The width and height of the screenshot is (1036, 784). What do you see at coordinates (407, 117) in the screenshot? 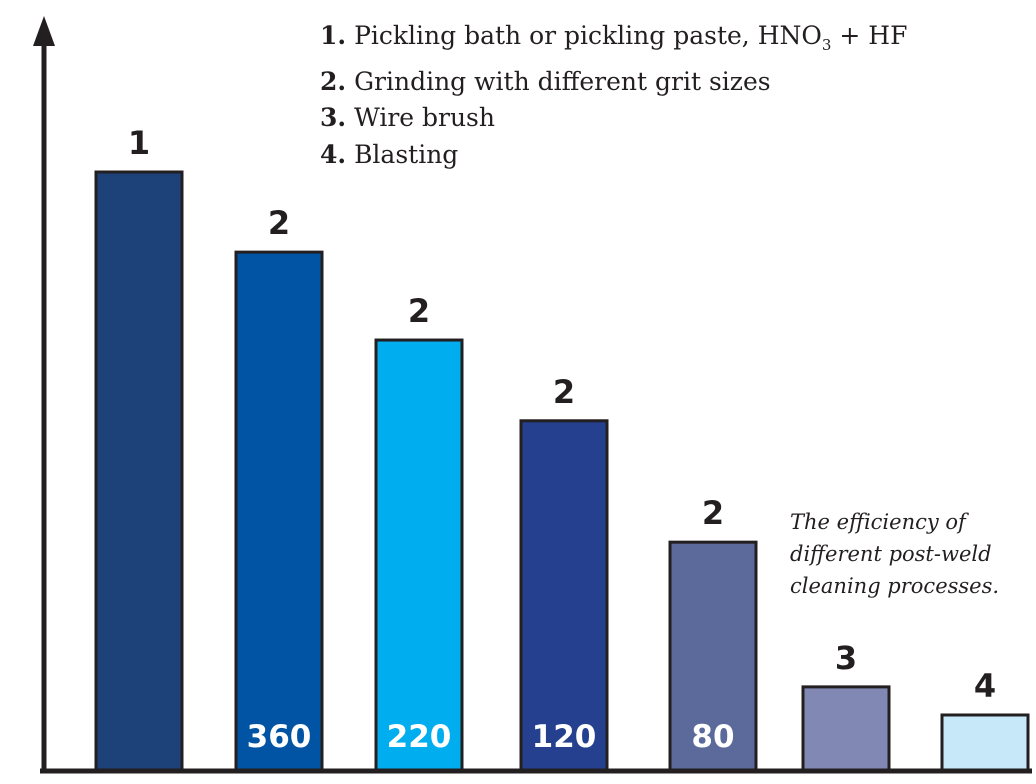
I see `legend-item-3: 3. Wire brush` at bounding box center [407, 117].